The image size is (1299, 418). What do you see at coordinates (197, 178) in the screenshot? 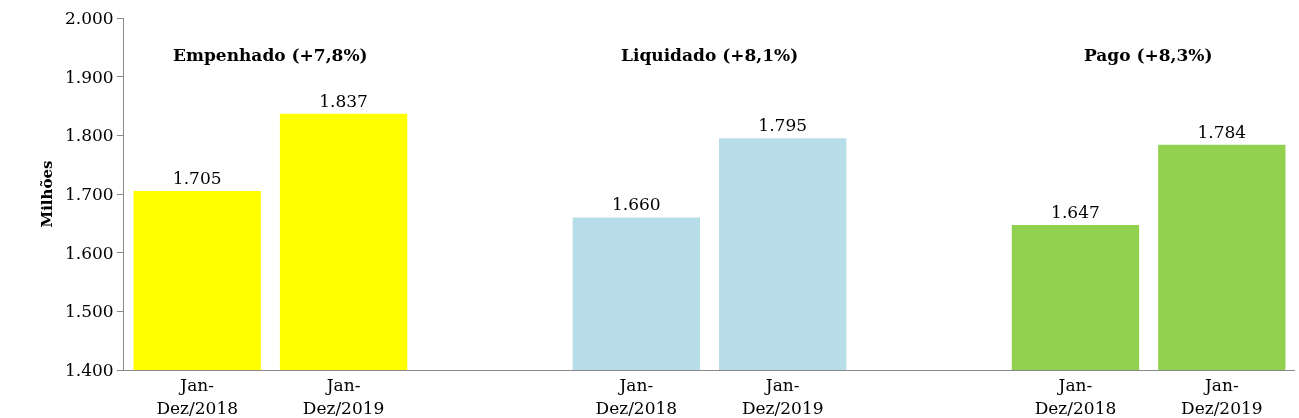
I see `data-label: 1.705` at bounding box center [197, 178].